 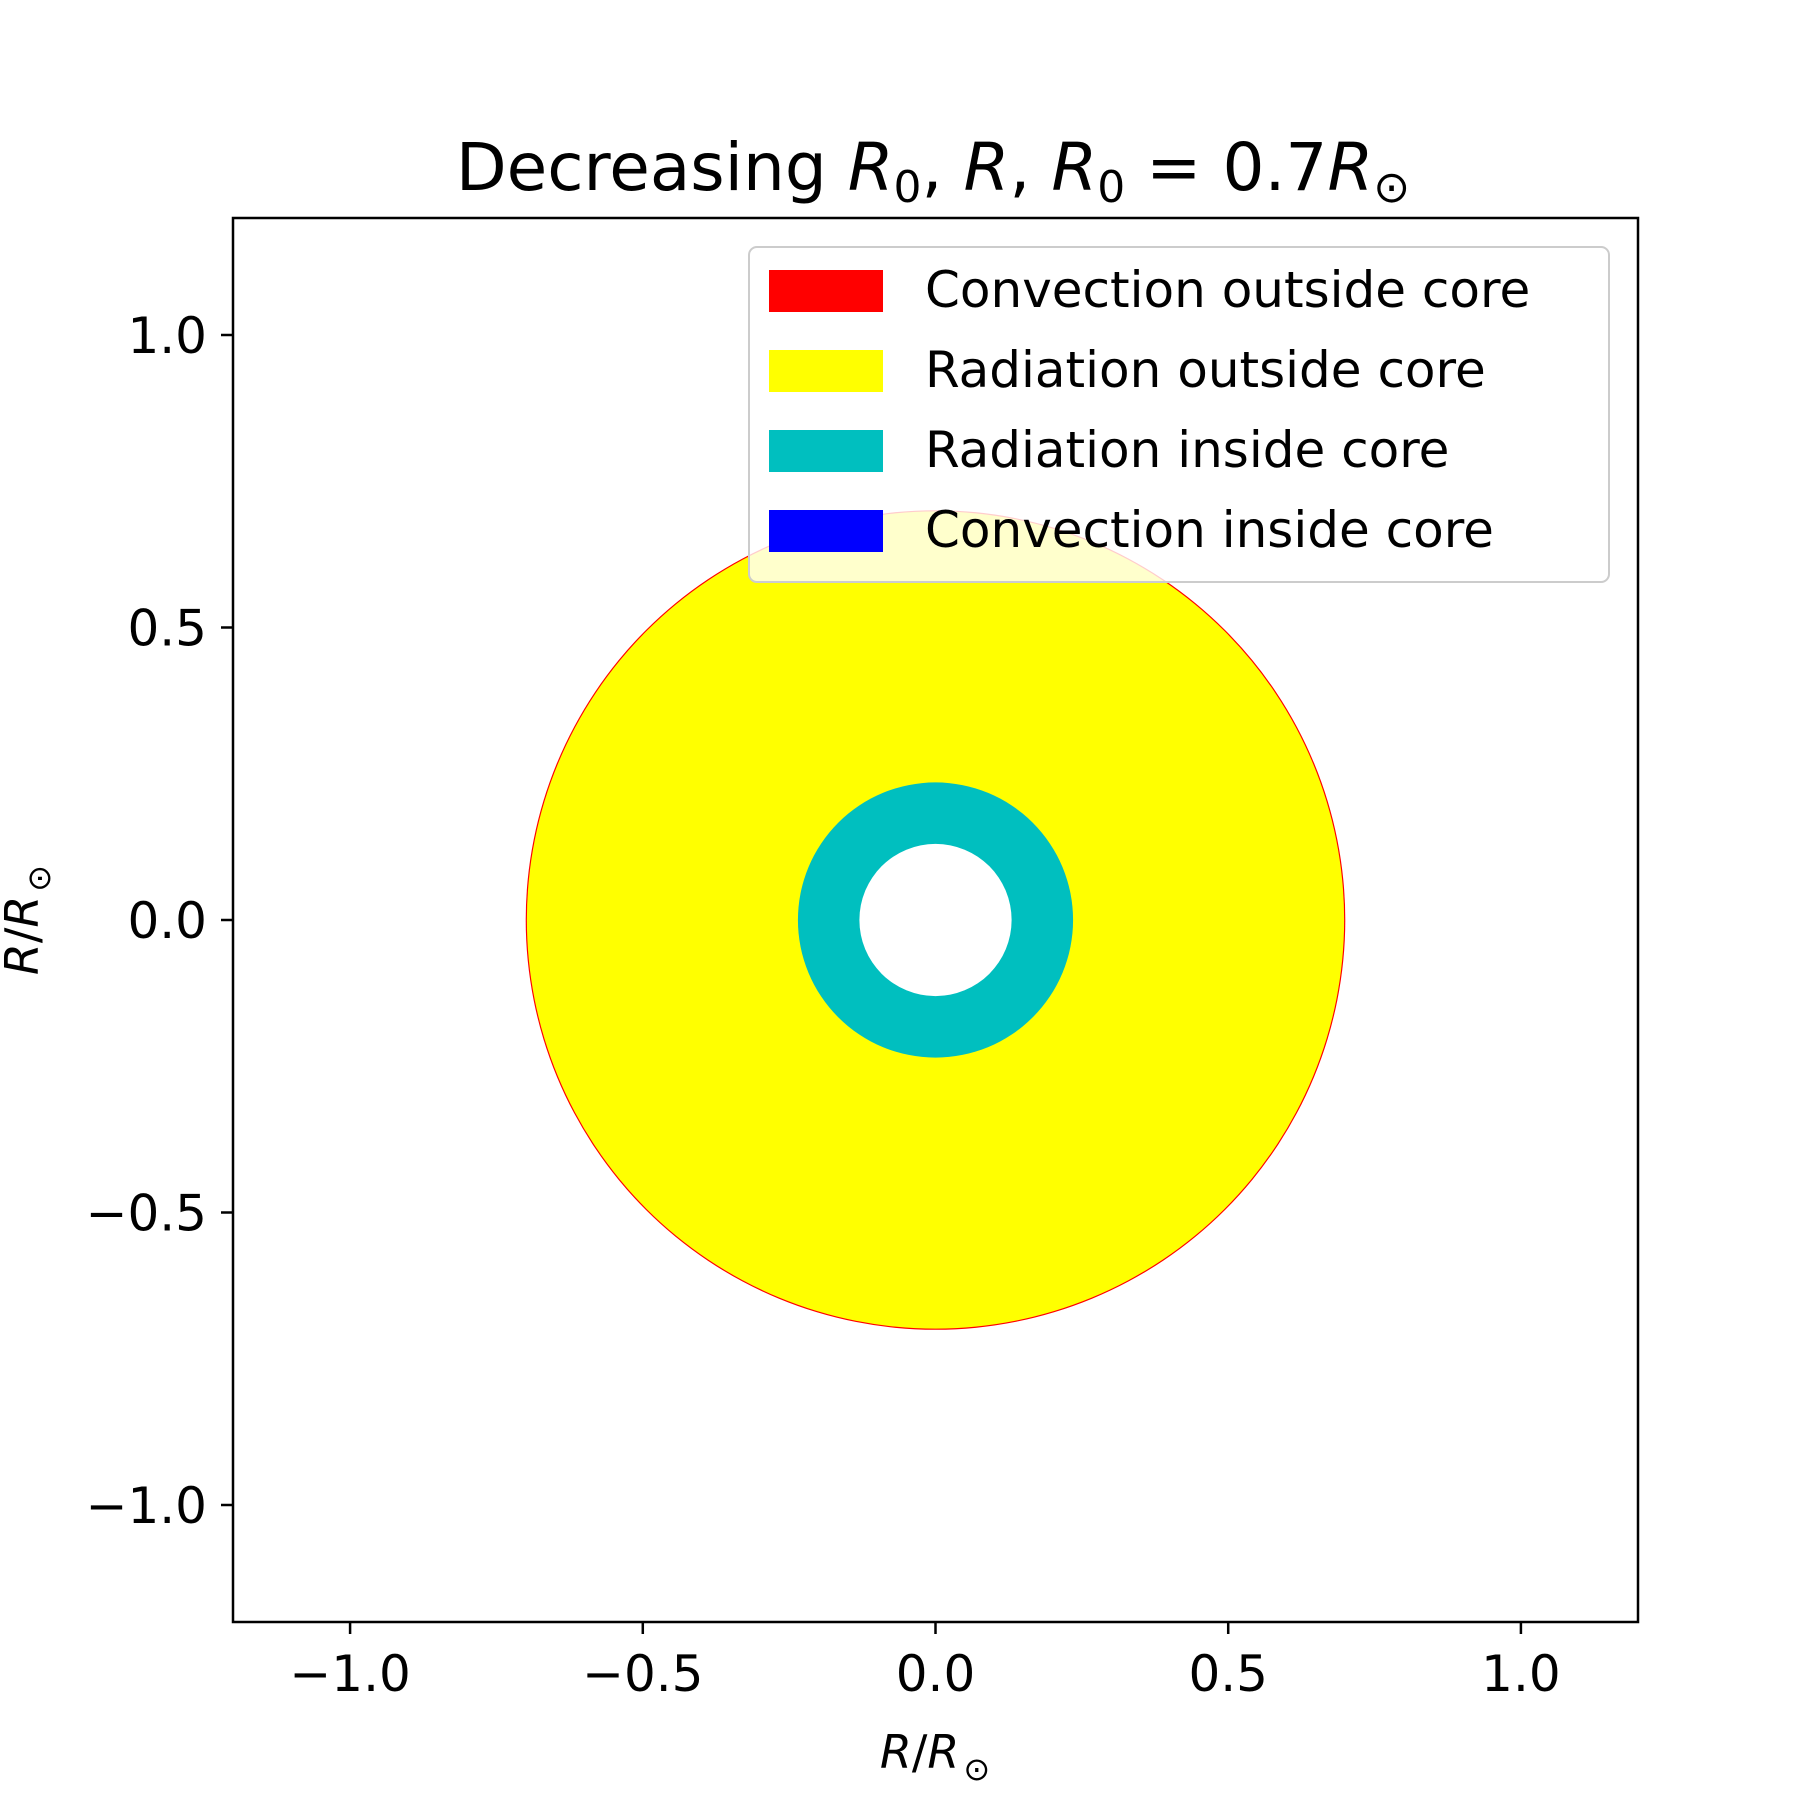 I want to click on y-tick-label: −1.0, so click(x=146, y=1506).